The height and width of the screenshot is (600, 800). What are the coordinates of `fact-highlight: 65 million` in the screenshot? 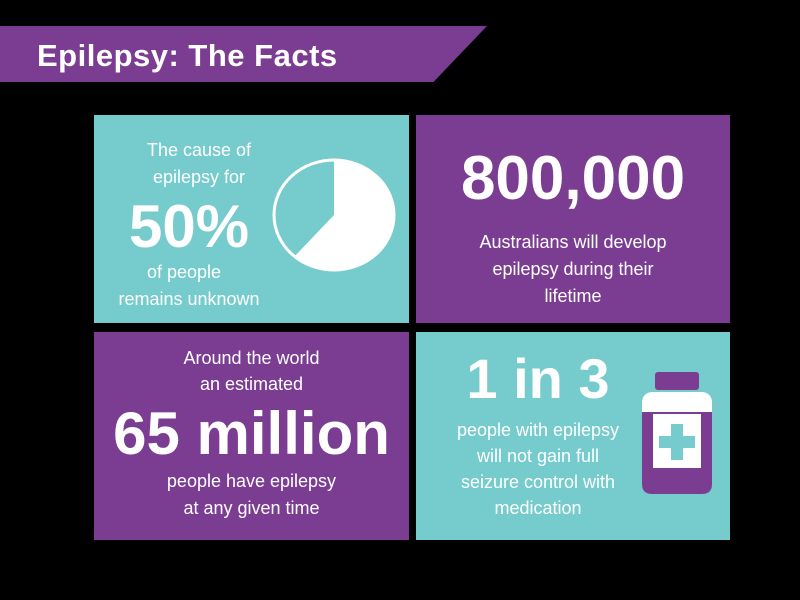 It's located at (251, 433).